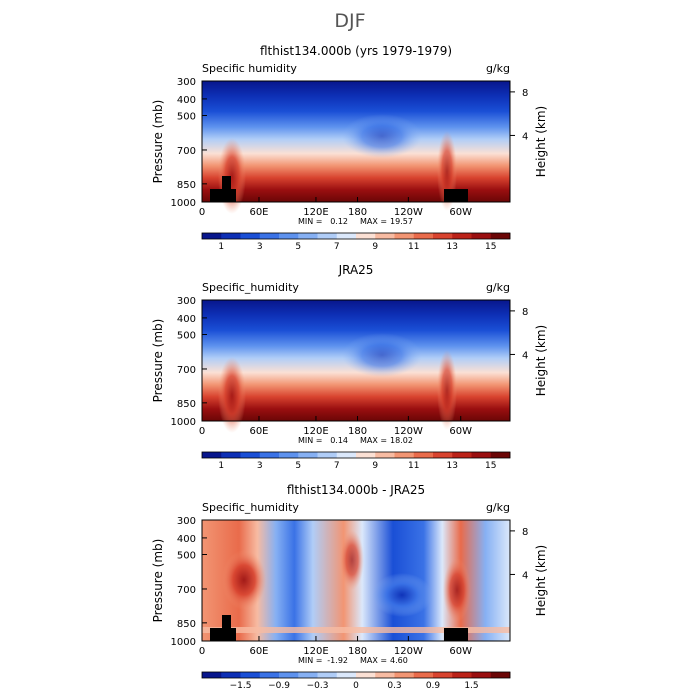  I want to click on min-value: -1.92, so click(337, 660).